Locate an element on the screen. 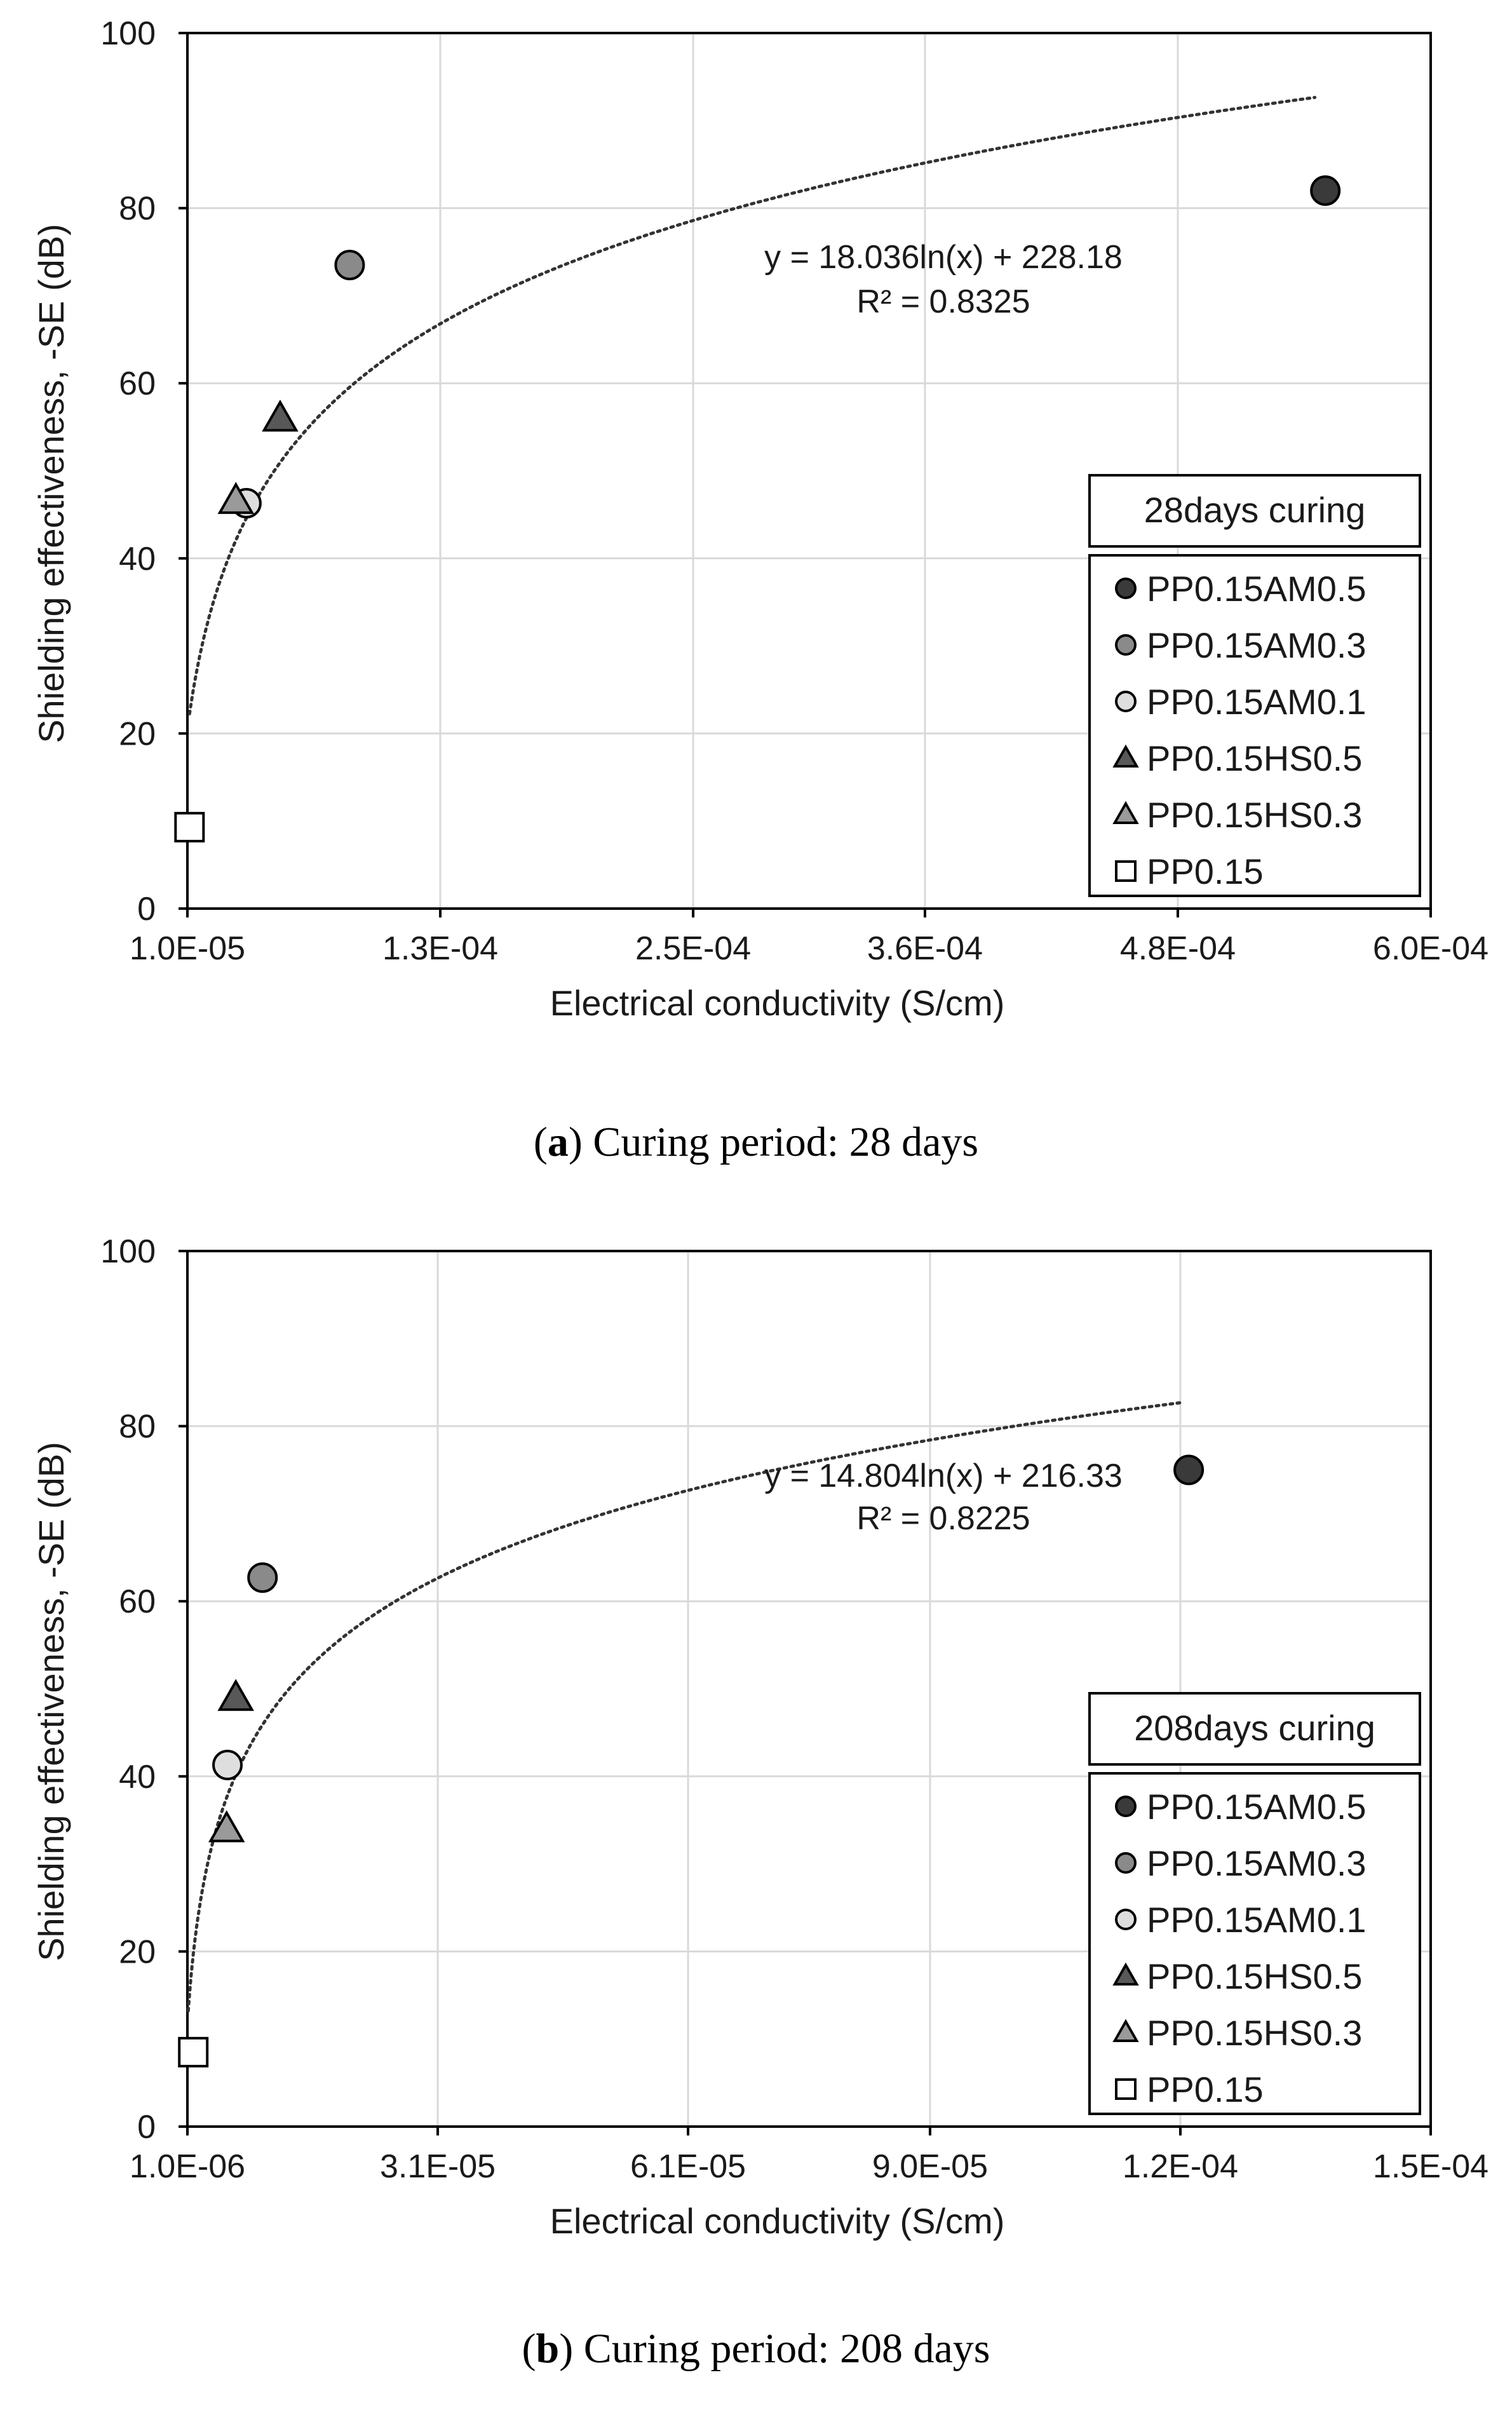 The height and width of the screenshot is (2436, 1512). legend-title: 28days curing is located at coordinates (1255, 510).